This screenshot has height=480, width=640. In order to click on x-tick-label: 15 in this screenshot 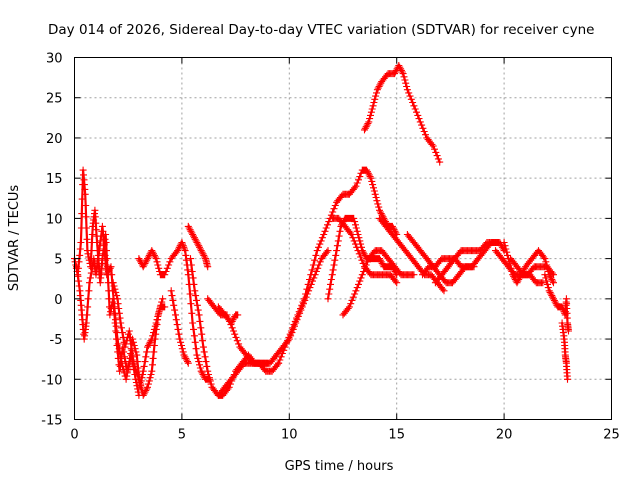, I will do `click(396, 435)`.